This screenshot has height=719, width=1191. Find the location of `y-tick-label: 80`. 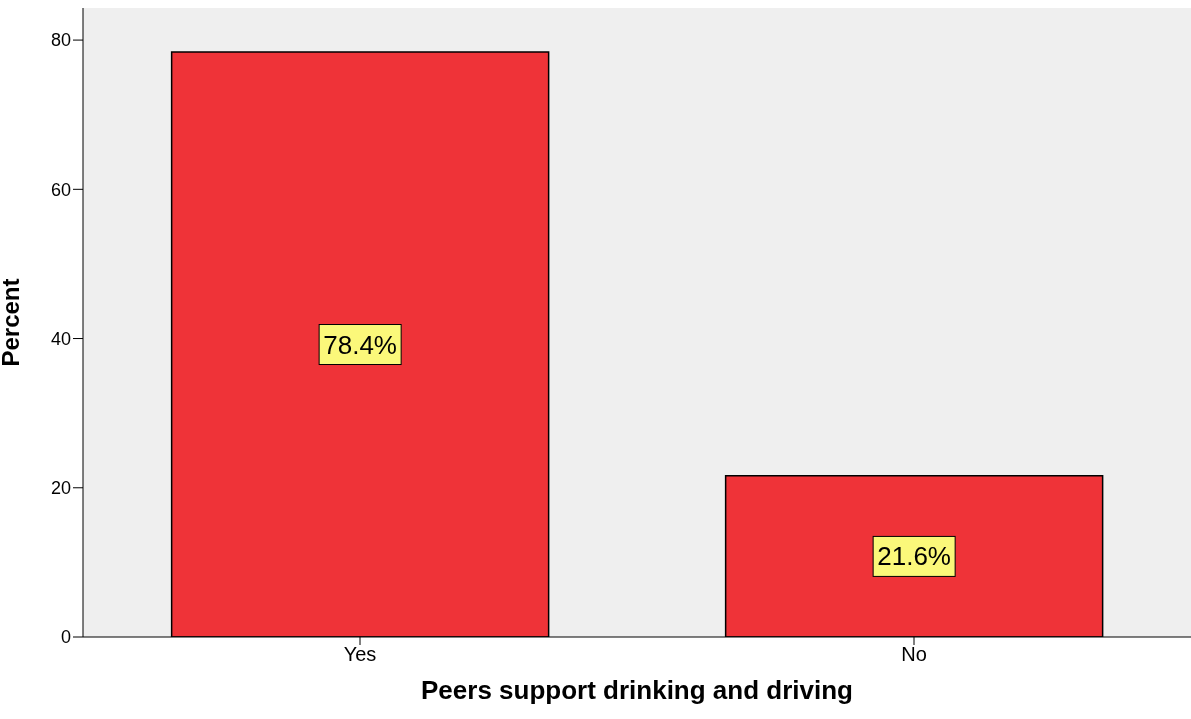

y-tick-label: 80 is located at coordinates (60, 40).